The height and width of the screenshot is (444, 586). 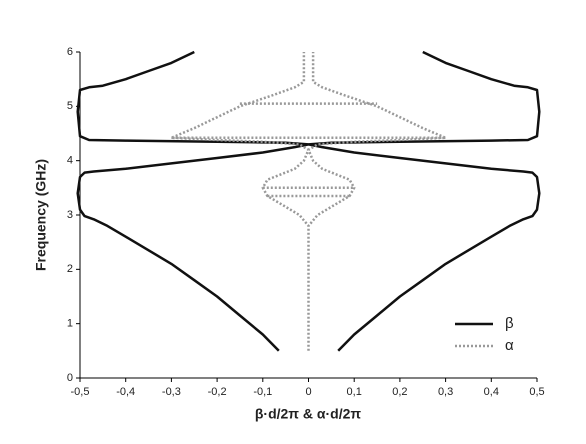 I want to click on y-tick-label: 3, so click(x=70, y=215).